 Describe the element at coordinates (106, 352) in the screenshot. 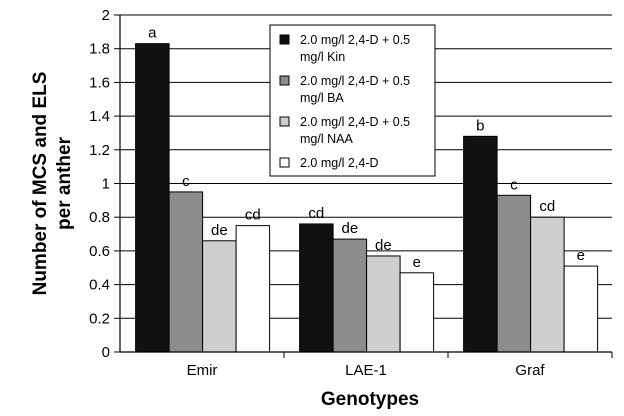

I see `y-tick-label: 0` at that location.